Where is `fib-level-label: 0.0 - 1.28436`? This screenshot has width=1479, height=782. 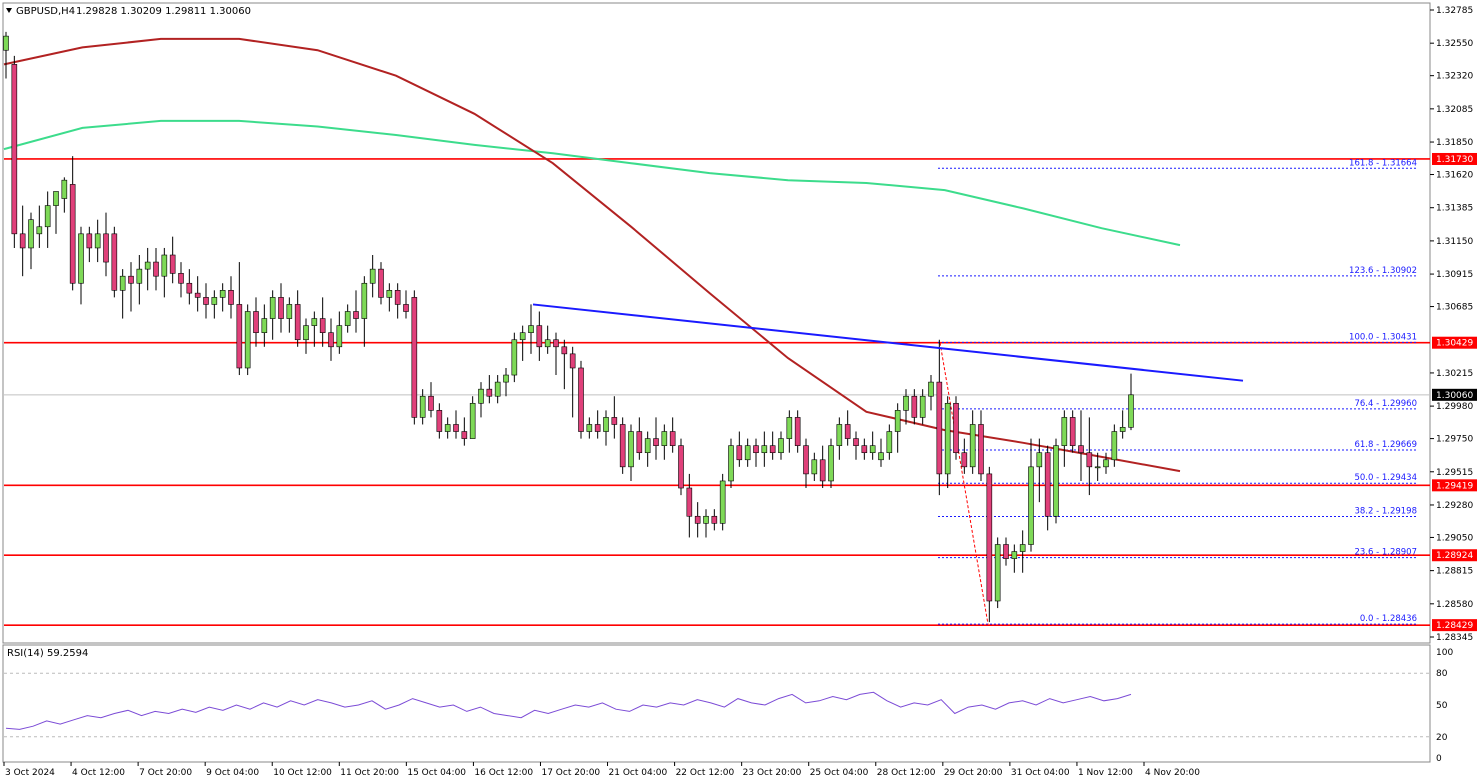
fib-level-label: 0.0 - 1.28436 is located at coordinates (1388, 619).